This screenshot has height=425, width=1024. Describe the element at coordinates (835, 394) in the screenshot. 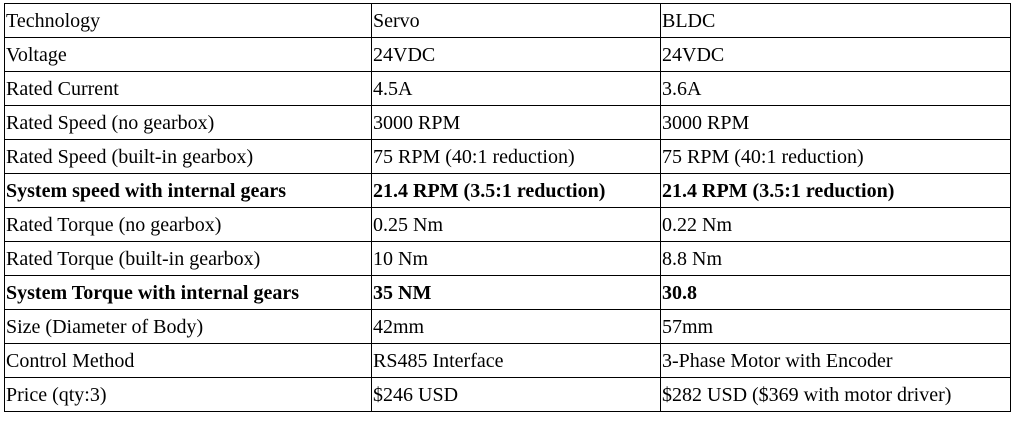

I see `table-cell: $282 USD ($369 with motor driver)` at that location.